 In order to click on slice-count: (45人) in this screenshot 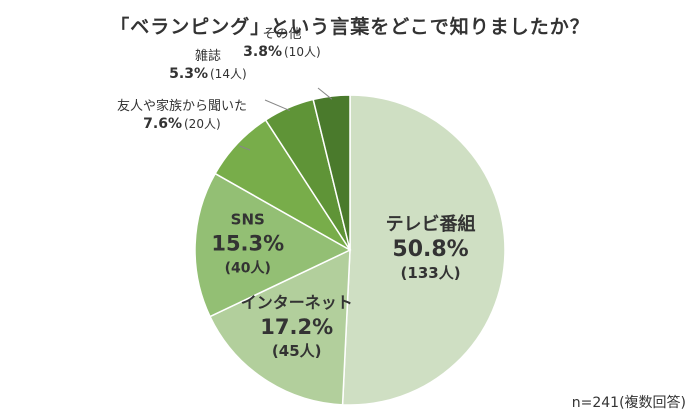, I will do `click(297, 351)`.